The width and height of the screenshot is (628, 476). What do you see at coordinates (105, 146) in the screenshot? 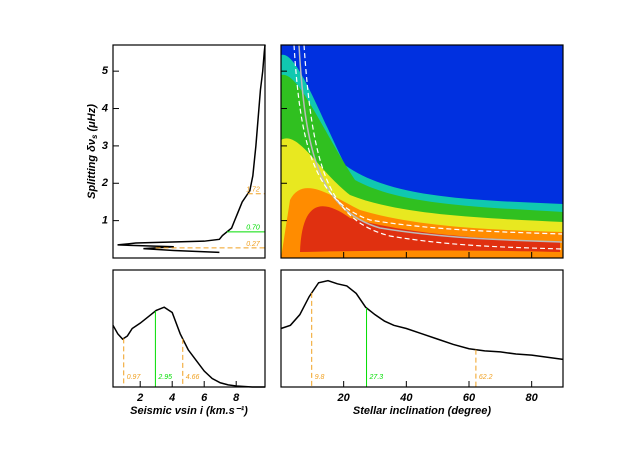
I see `y-tick-label: 3` at bounding box center [105, 146].